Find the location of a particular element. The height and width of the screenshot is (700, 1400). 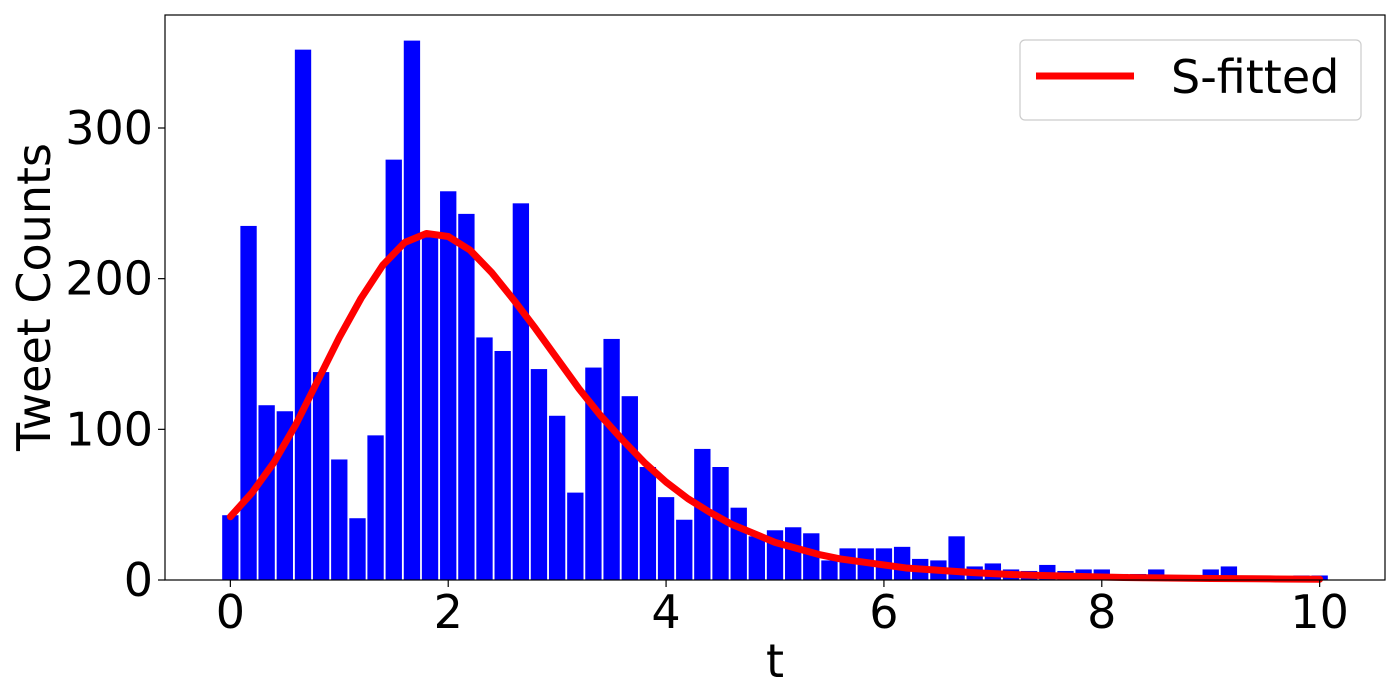

y-tick-label: 200 is located at coordinates (109, 279).